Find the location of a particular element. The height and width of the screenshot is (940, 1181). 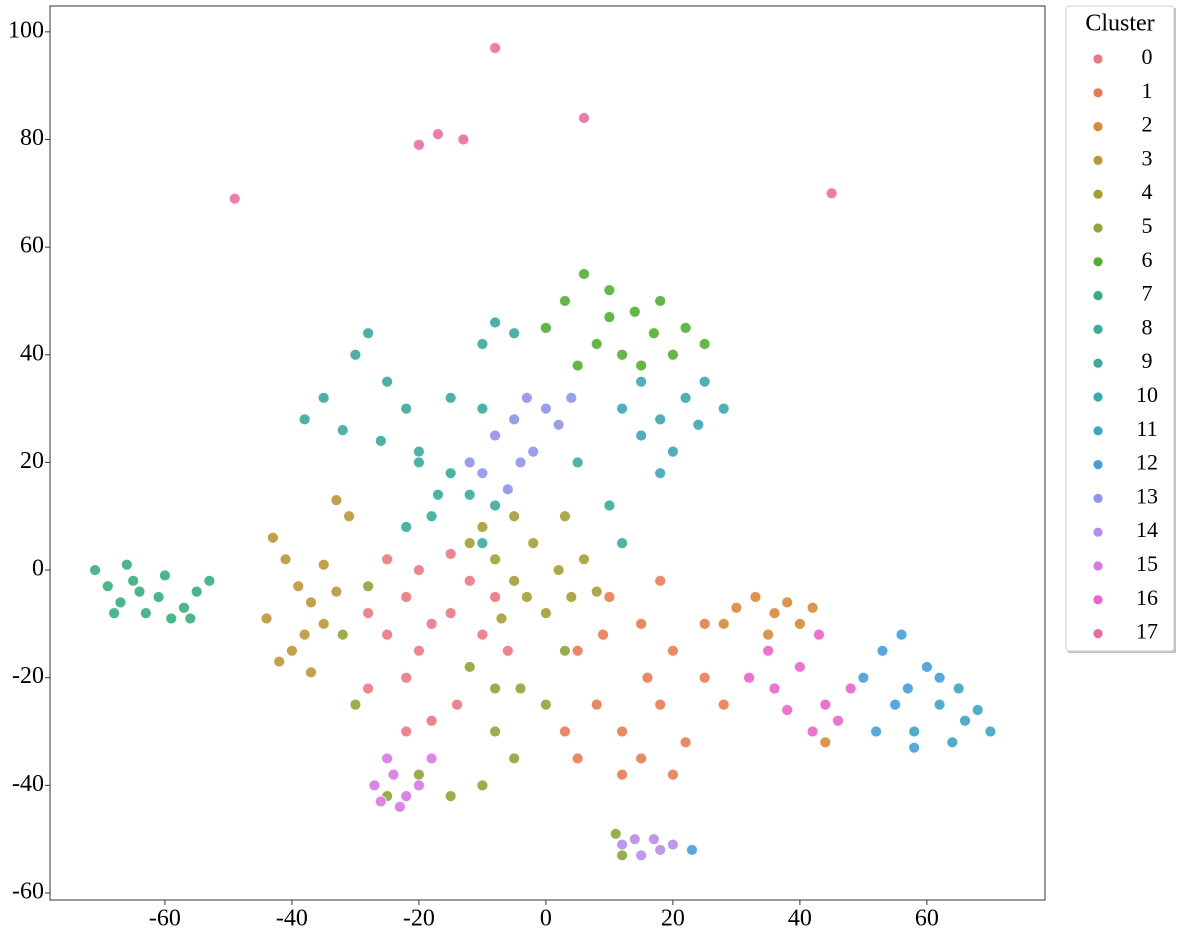

legend-label: 1 is located at coordinates (1147, 90).